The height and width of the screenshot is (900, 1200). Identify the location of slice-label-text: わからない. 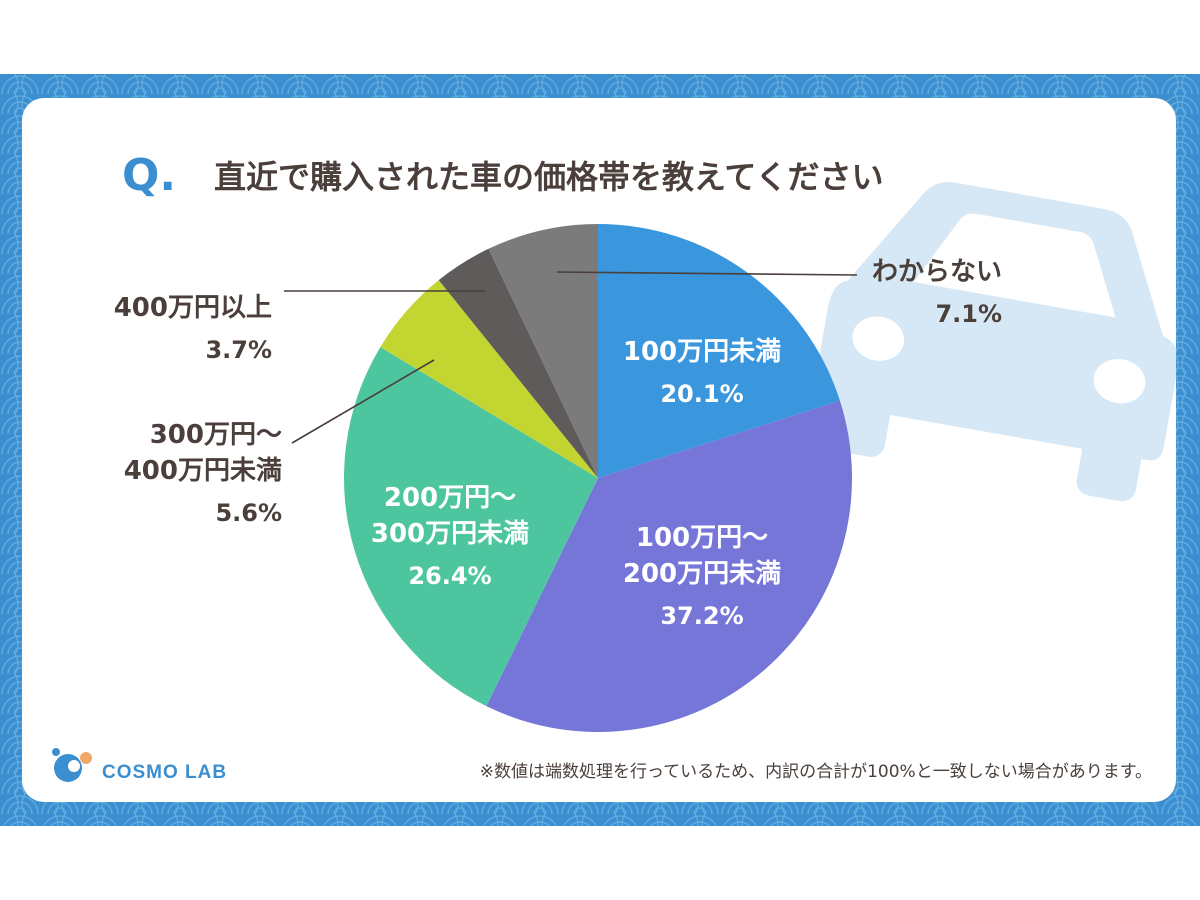
(937, 272).